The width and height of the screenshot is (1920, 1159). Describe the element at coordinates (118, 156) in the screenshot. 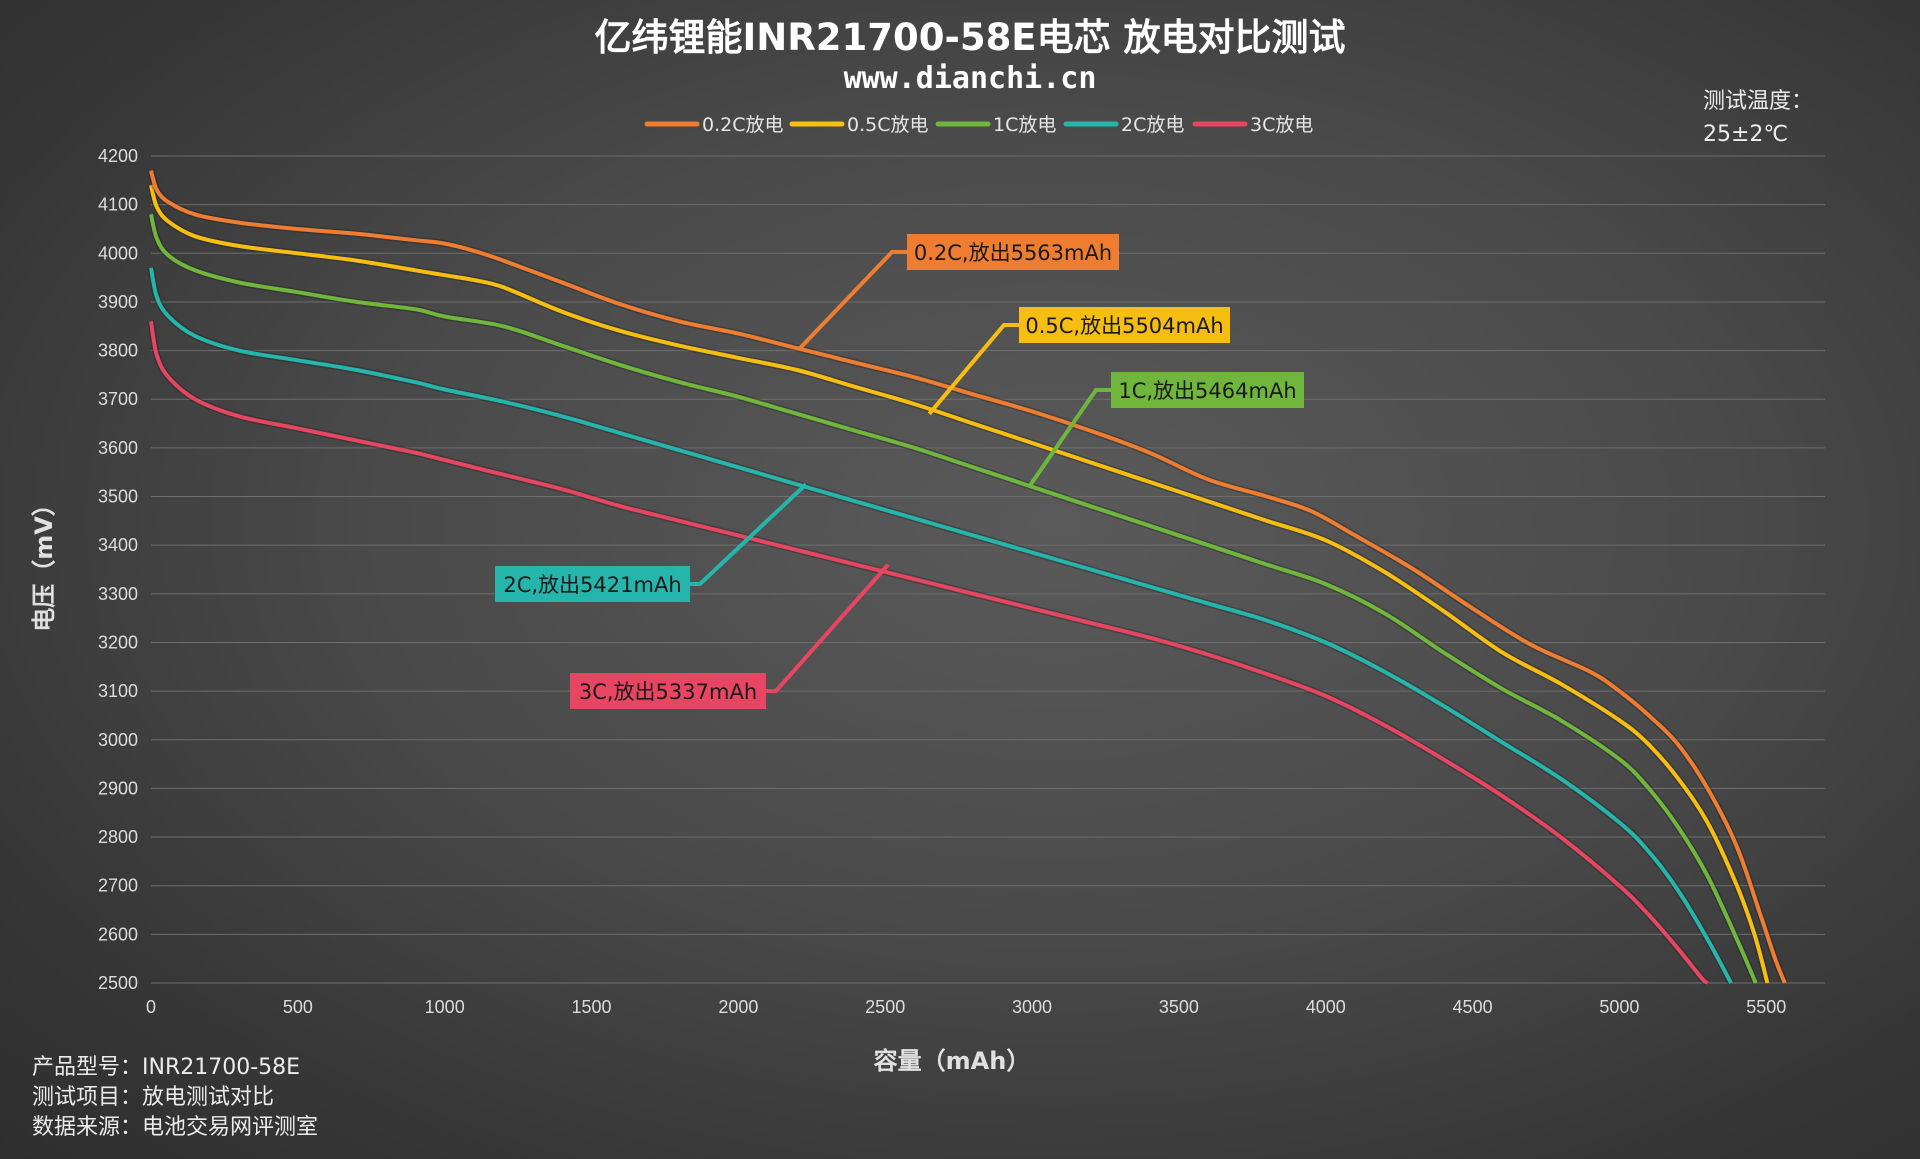

I see `y-tick-4200: 4200` at that location.